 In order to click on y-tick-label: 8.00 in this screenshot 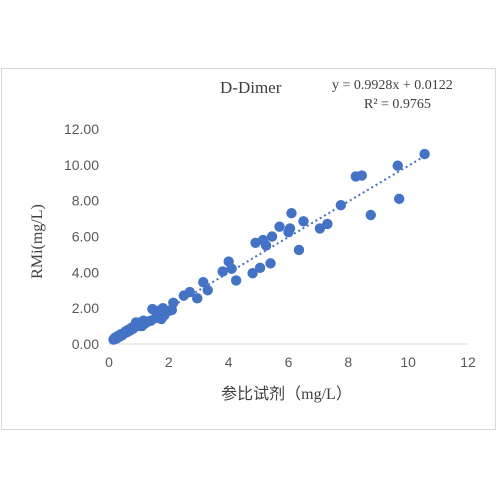, I will do `click(85, 201)`.